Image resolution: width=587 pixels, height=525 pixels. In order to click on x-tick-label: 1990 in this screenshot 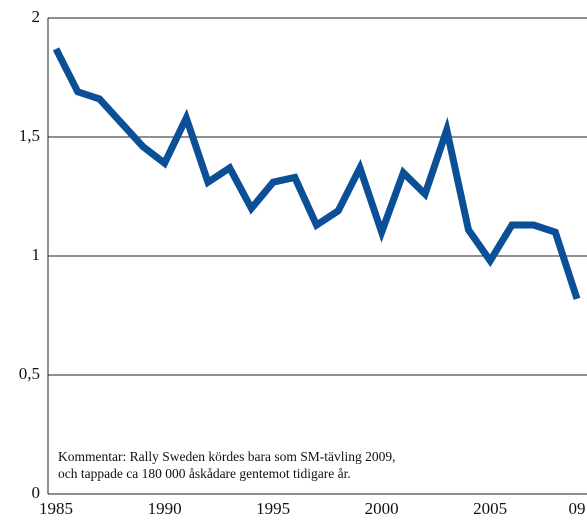, I will do `click(165, 508)`.